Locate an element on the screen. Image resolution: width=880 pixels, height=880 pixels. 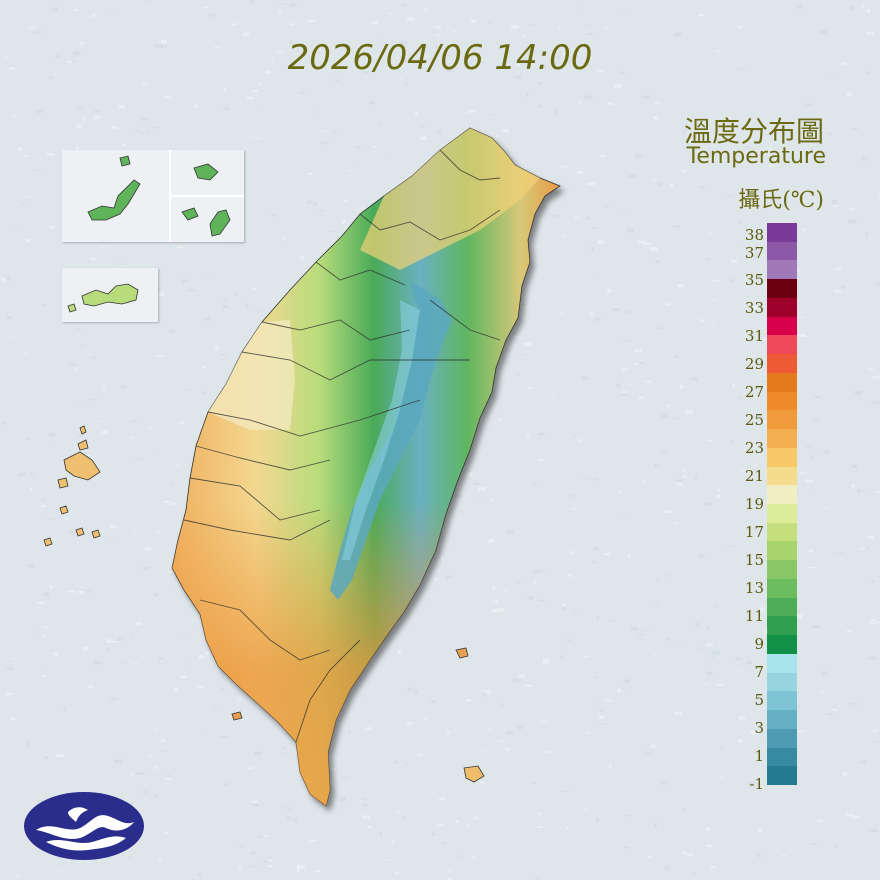
scale-label: 1 is located at coordinates (759, 756).